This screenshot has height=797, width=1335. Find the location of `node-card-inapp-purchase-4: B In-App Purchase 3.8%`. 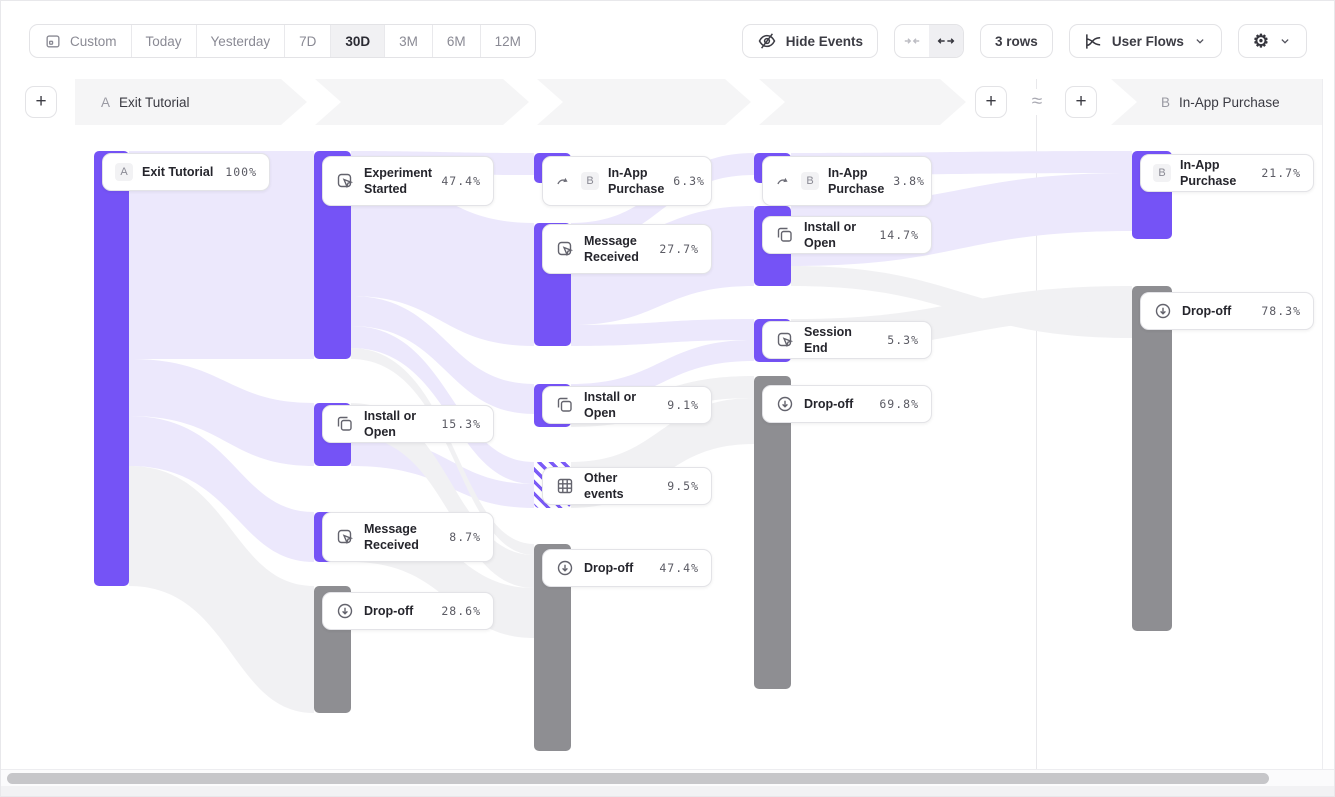

node-card-inapp-purchase-4: B In-App Purchase 3.8% is located at coordinates (847, 181).